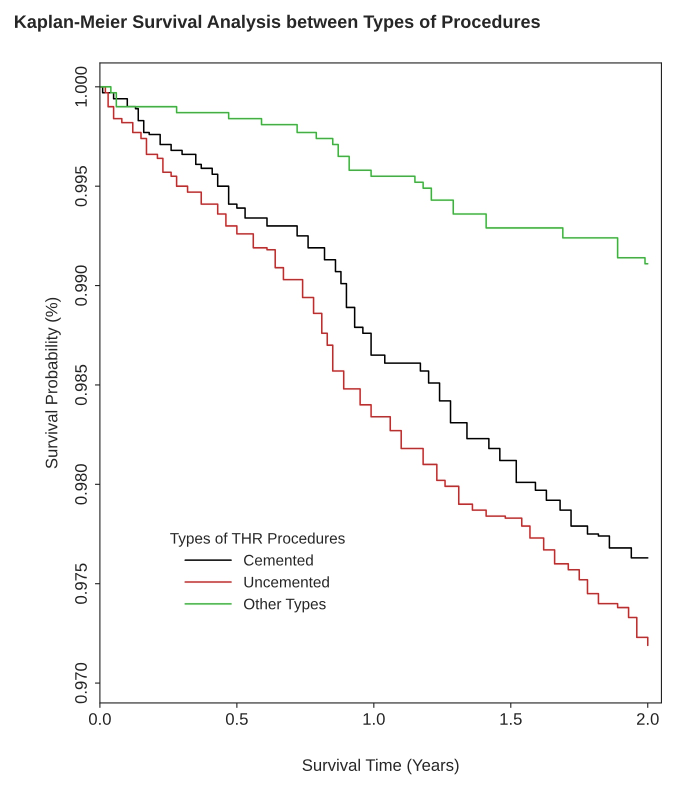 The height and width of the screenshot is (797, 689). What do you see at coordinates (81, 285) in the screenshot?
I see `y-tick-label: 0.990` at bounding box center [81, 285].